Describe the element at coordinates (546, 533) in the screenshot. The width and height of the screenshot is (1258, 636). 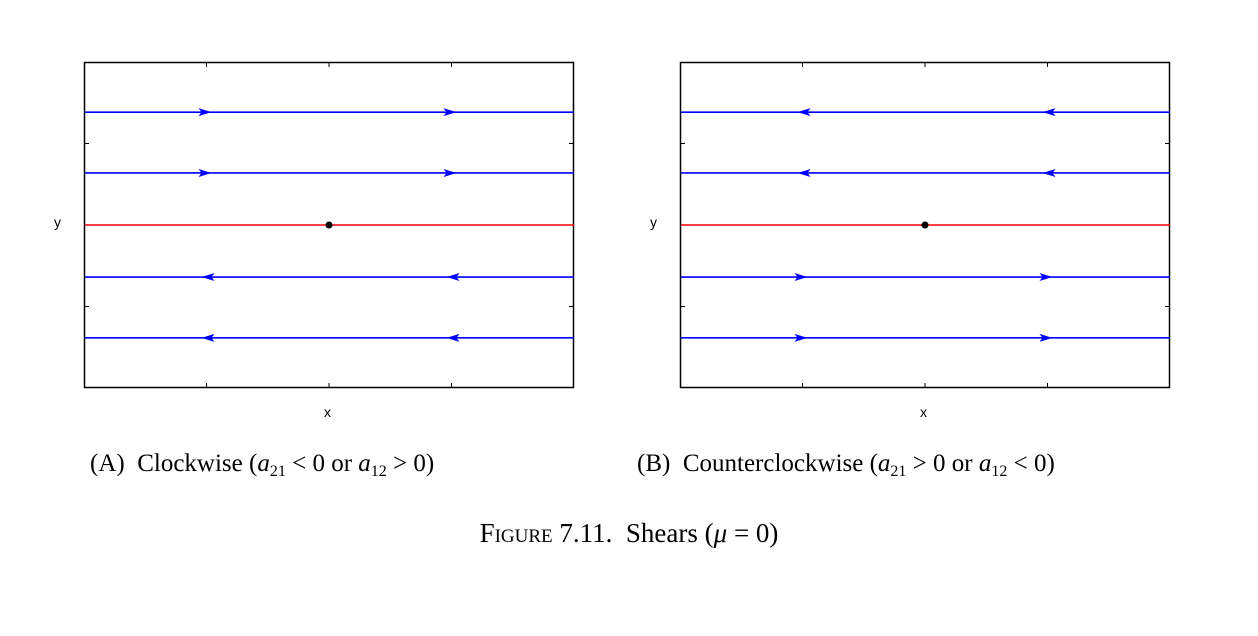
I see `figure-label: Figure 7.11.` at that location.